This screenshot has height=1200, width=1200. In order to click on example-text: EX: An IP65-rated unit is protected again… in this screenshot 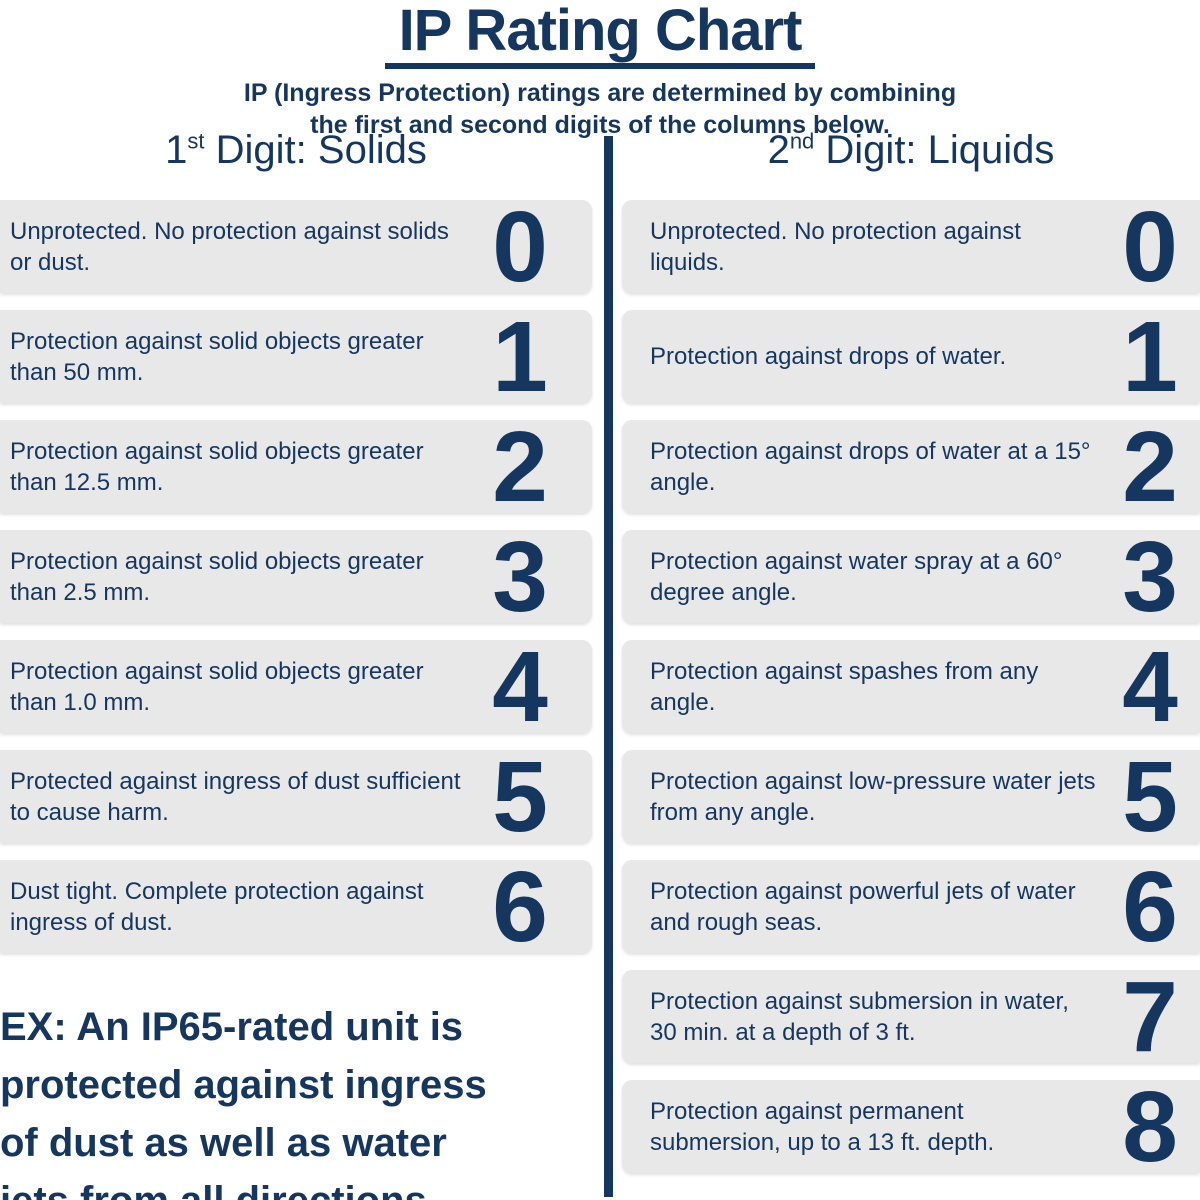, I will do `click(300, 1099)`.